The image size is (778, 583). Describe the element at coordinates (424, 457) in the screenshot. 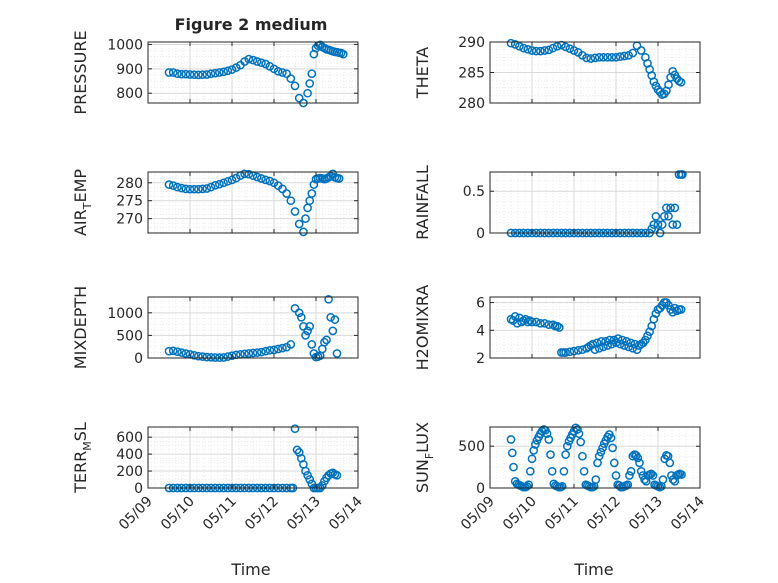

I see `y-axis-label: SUNFLUX` at that location.